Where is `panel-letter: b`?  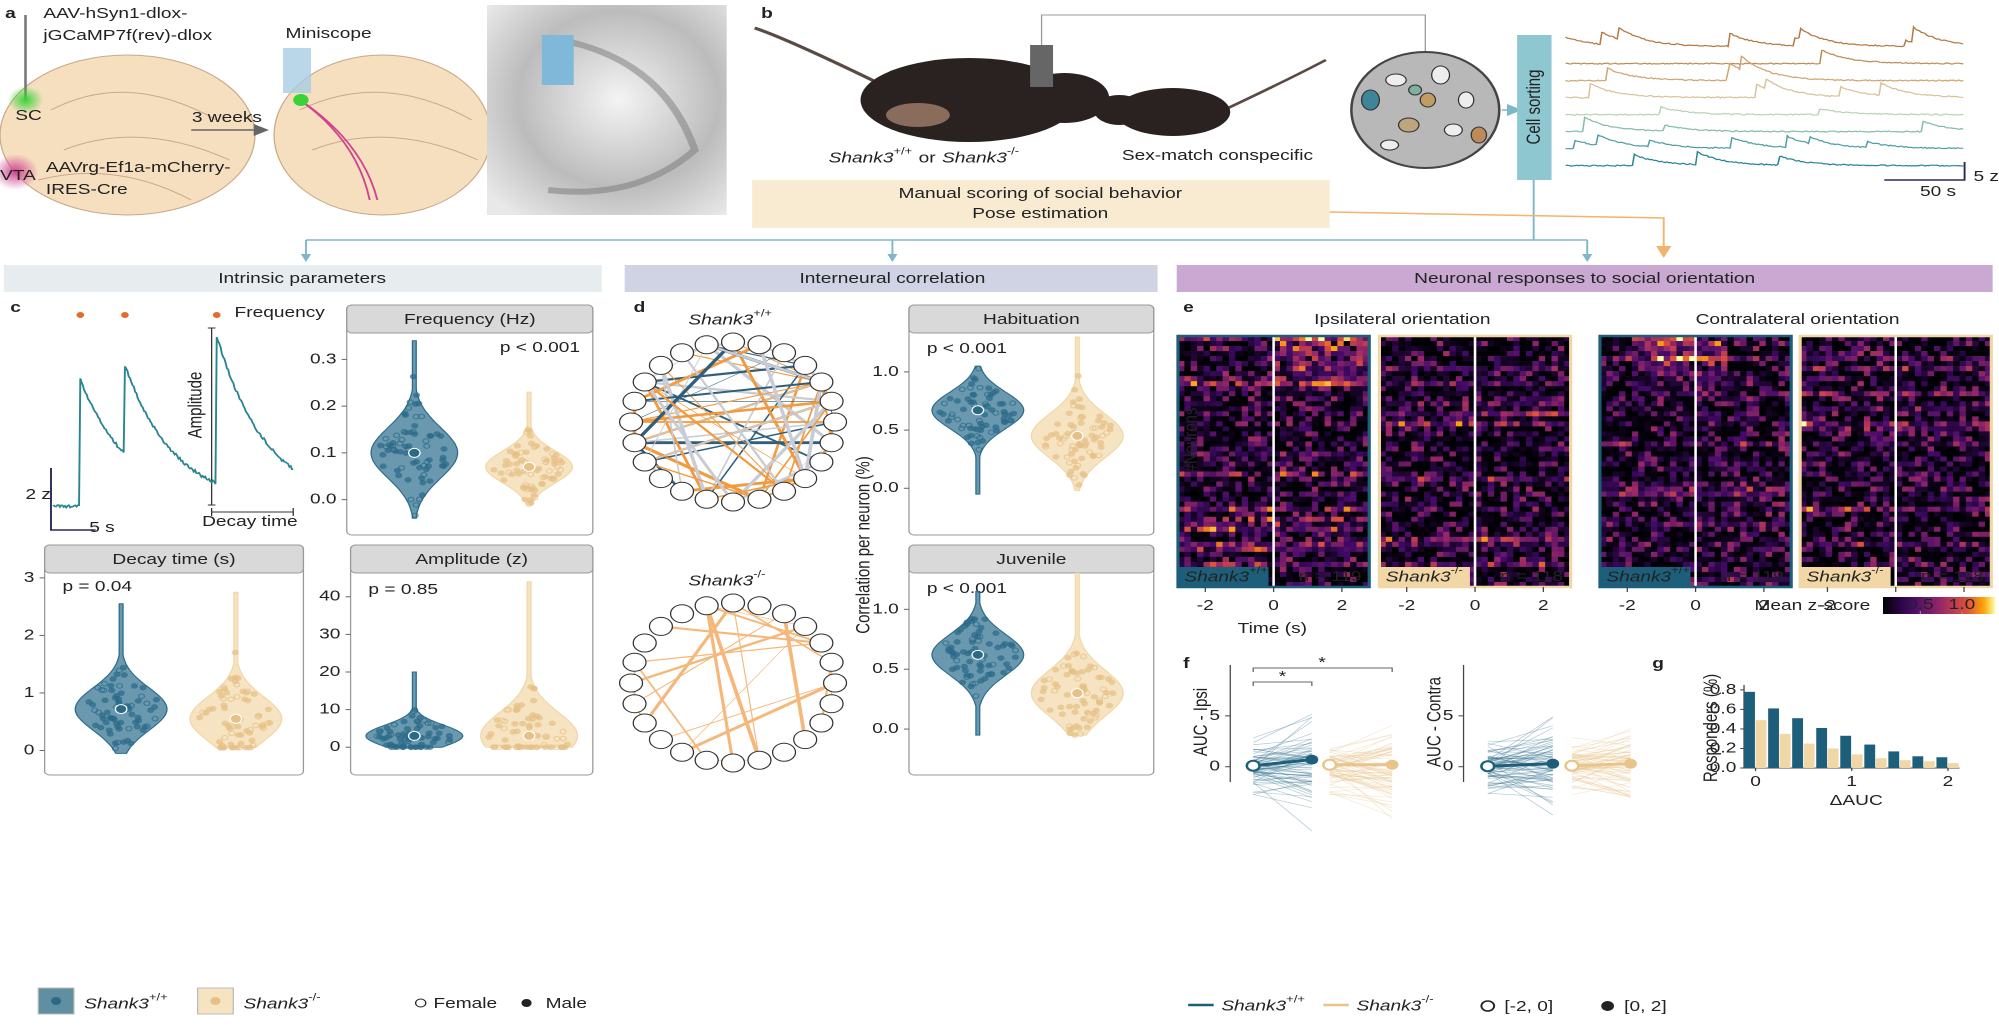 panel-letter: b is located at coordinates (767, 12).